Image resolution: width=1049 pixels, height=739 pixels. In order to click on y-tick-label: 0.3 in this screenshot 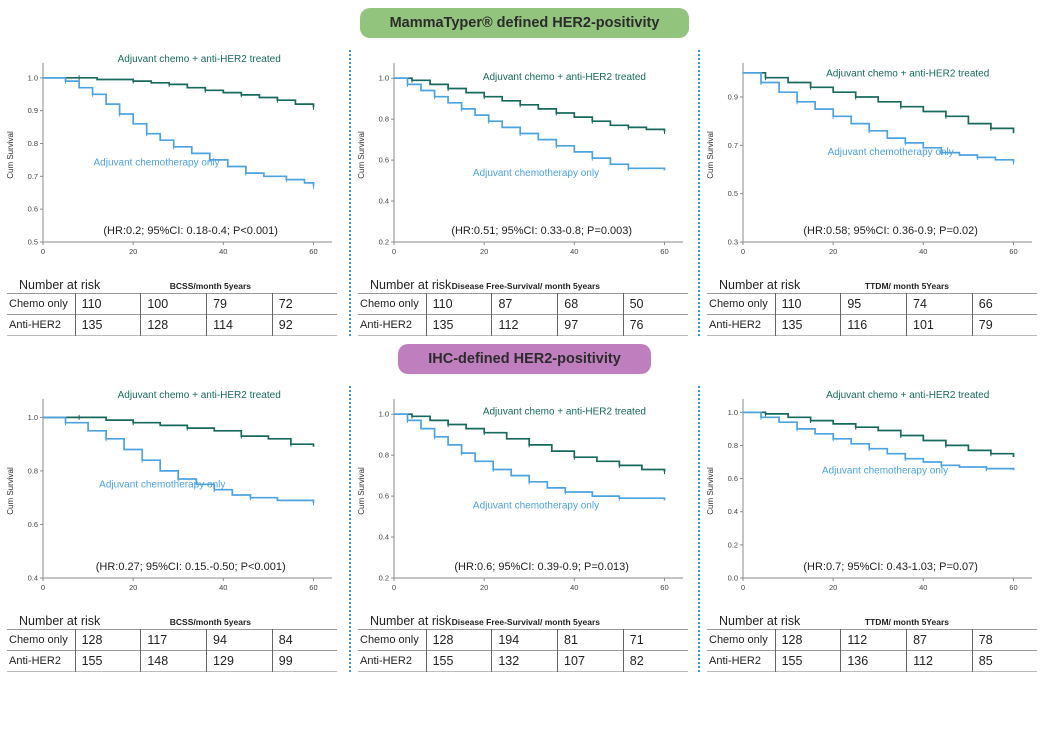, I will do `click(733, 242)`.